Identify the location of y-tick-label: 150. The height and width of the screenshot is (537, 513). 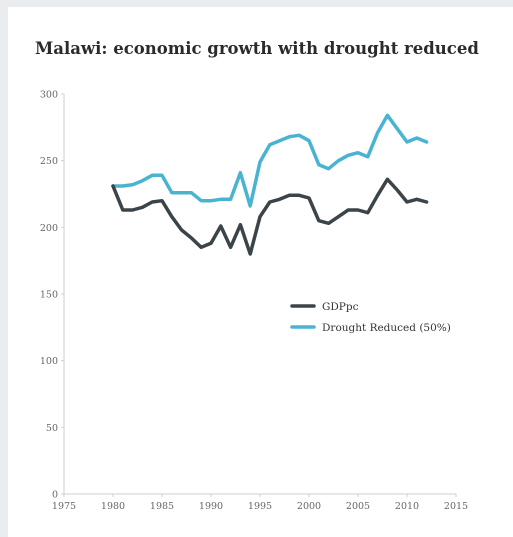
(49, 295).